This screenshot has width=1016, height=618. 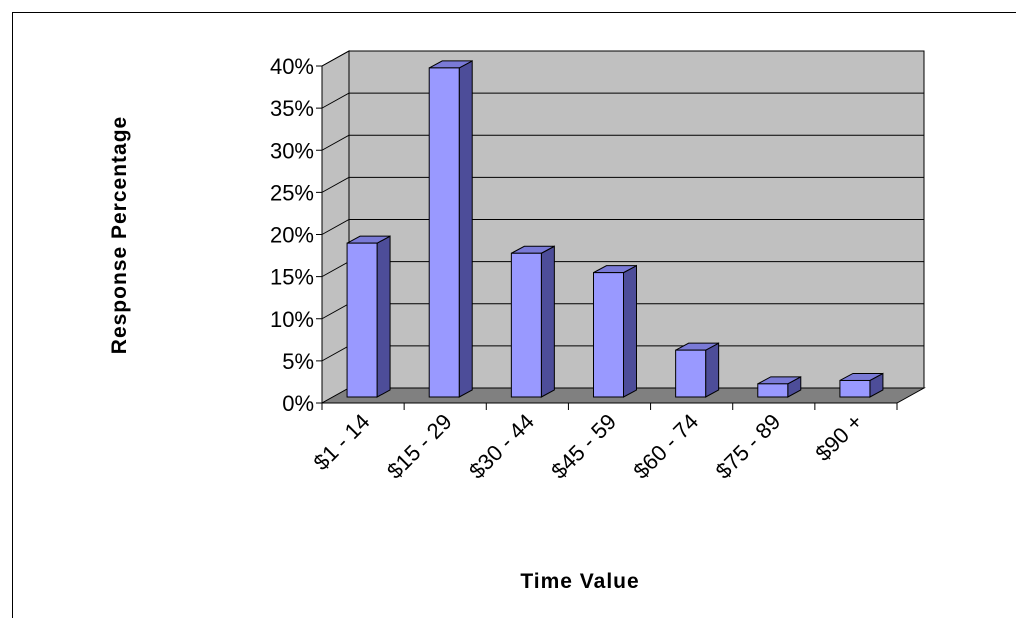 I want to click on y-tick-label: 5%, so click(x=298, y=361).